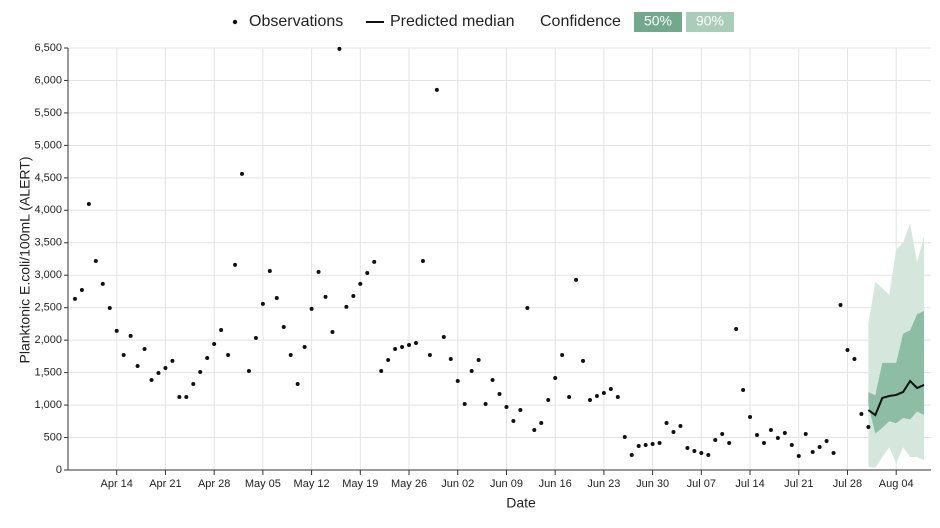 The height and width of the screenshot is (528, 940). I want to click on x-axis-title: Date, so click(521, 503).